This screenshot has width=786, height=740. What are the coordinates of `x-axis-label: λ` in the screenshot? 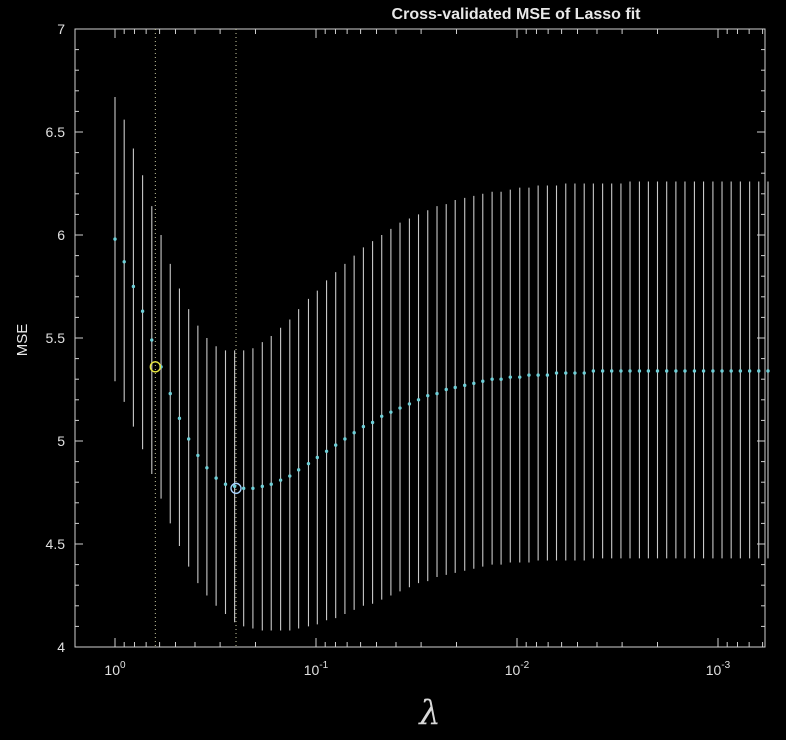 It's located at (429, 713).